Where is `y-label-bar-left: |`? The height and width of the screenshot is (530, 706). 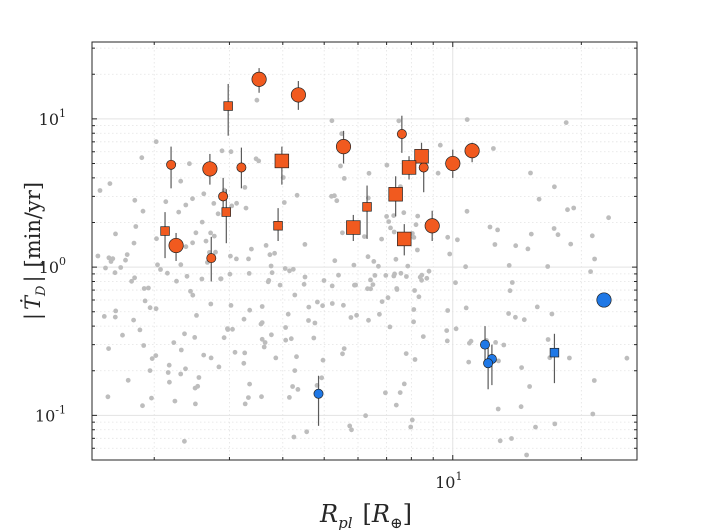
y-label-bar-left: | is located at coordinates (33, 316).